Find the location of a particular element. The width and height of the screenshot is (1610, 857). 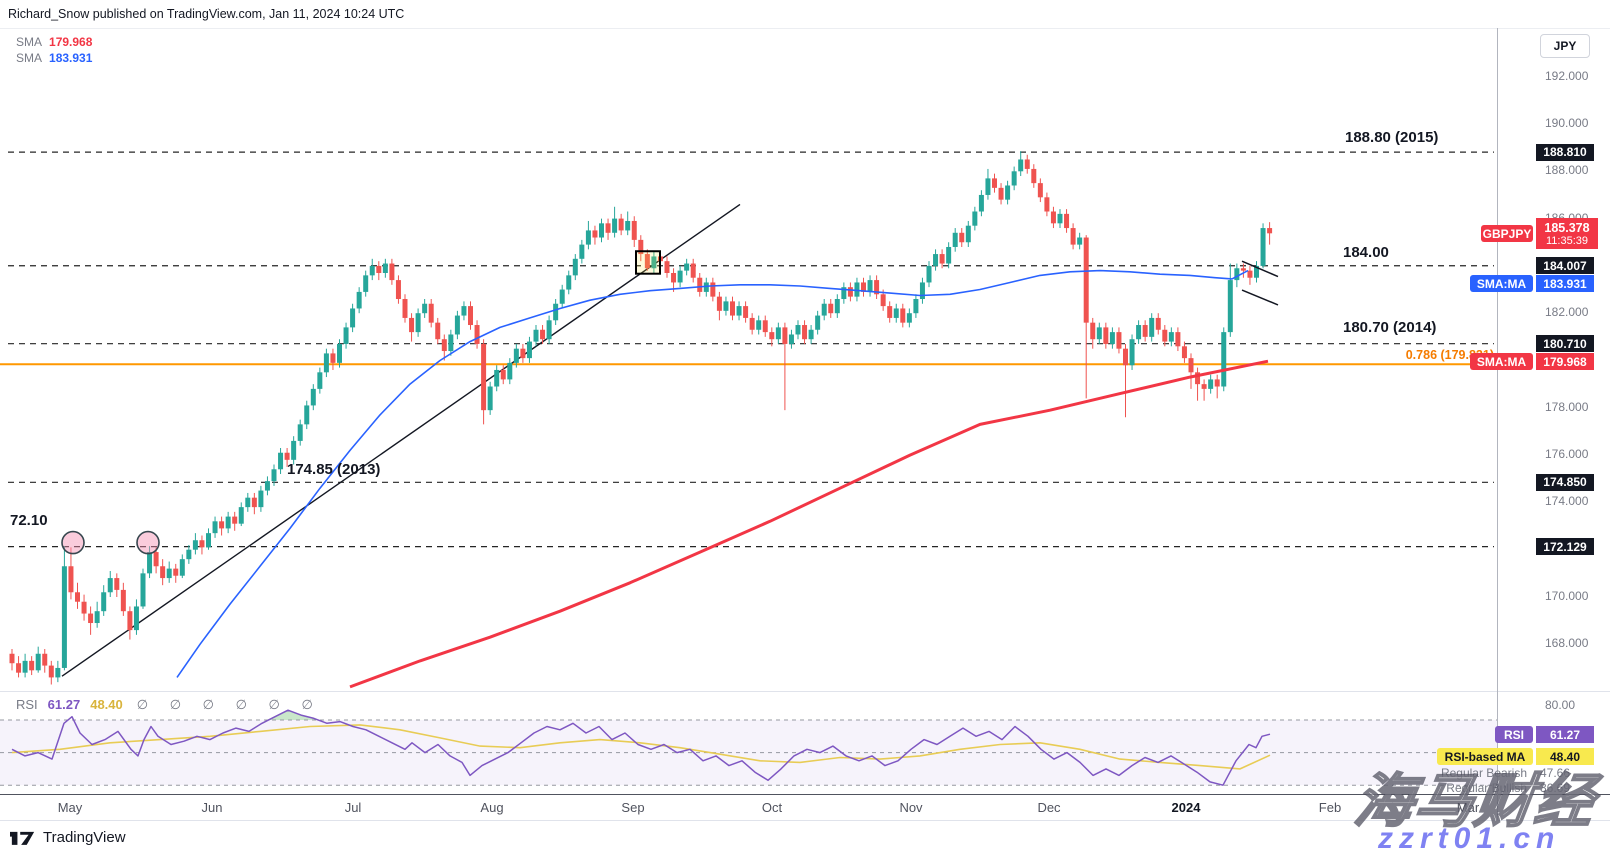

rsi-legend: RSI 61.27 48.40 ∅ ∅ ∅ ∅ ∅ ∅ is located at coordinates (169, 705).